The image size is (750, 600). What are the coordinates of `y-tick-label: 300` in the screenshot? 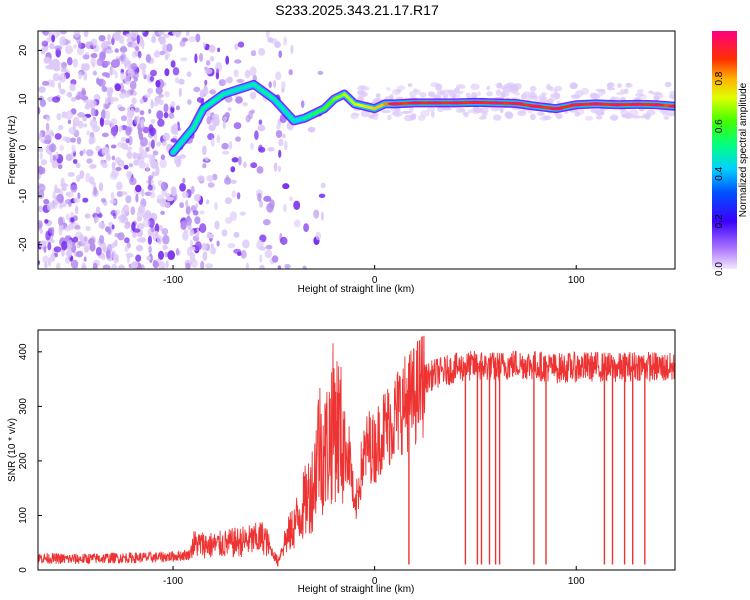 It's located at (23, 406).